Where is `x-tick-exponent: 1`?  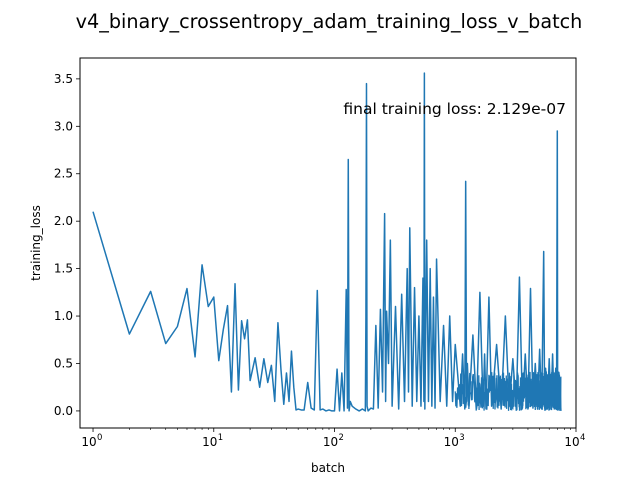 x-tick-exponent: 1 is located at coordinates (220, 438).